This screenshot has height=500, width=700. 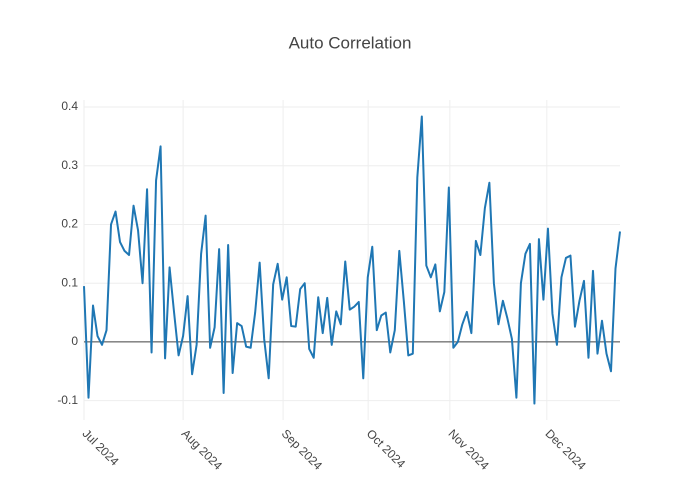 I want to click on x-tick-label: Aug 2024, so click(x=202, y=449).